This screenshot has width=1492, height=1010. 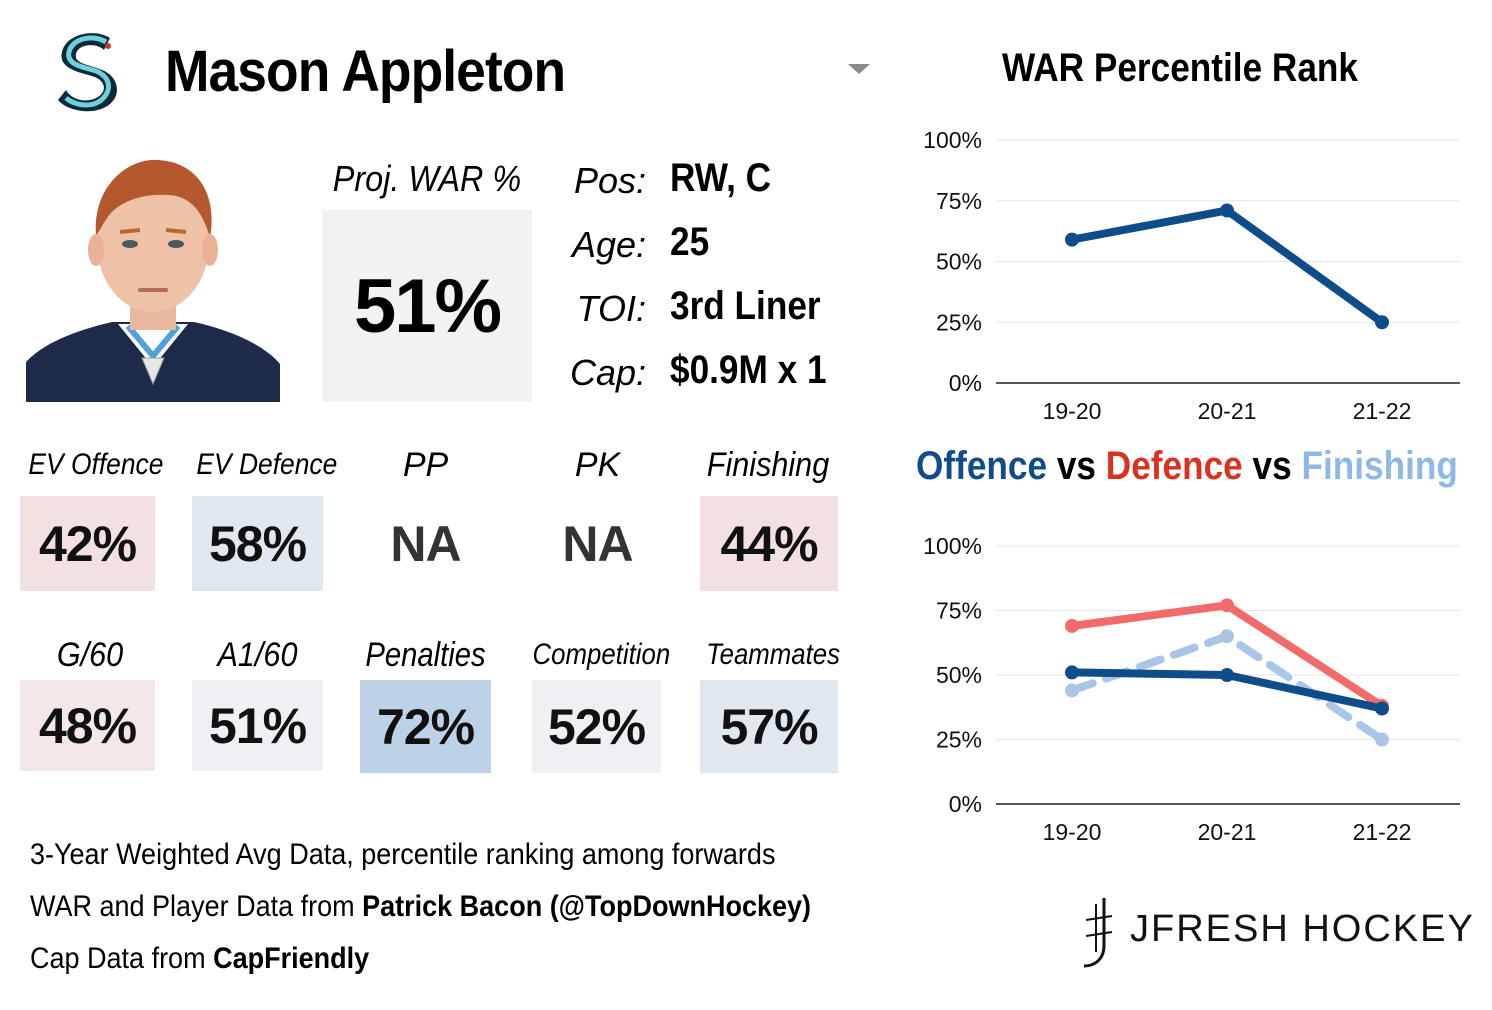 I want to click on a160-label: A1/60, so click(x=257, y=655).